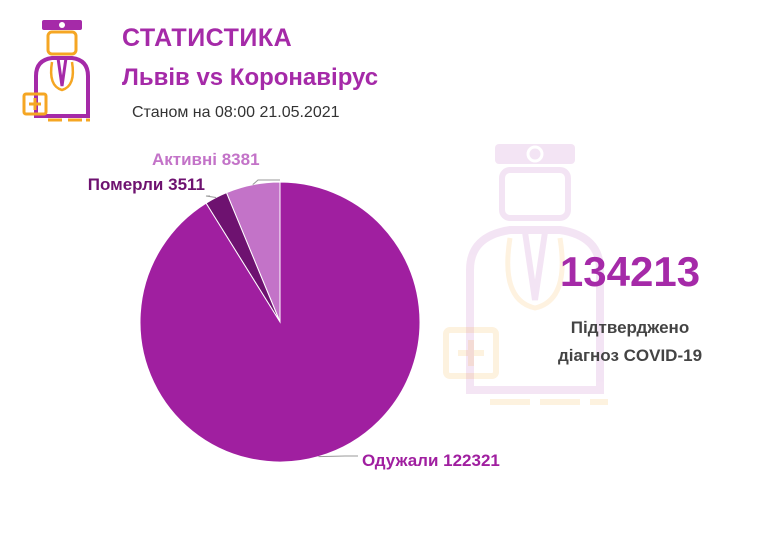  I want to click on page-subtitle: Львів vs Коронавірус, so click(250, 77).